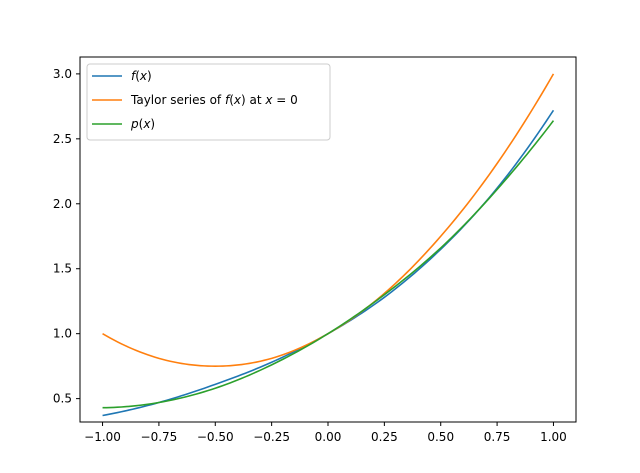 The width and height of the screenshot is (640, 473). I want to click on y-tick-label: 1.5, so click(62, 269).